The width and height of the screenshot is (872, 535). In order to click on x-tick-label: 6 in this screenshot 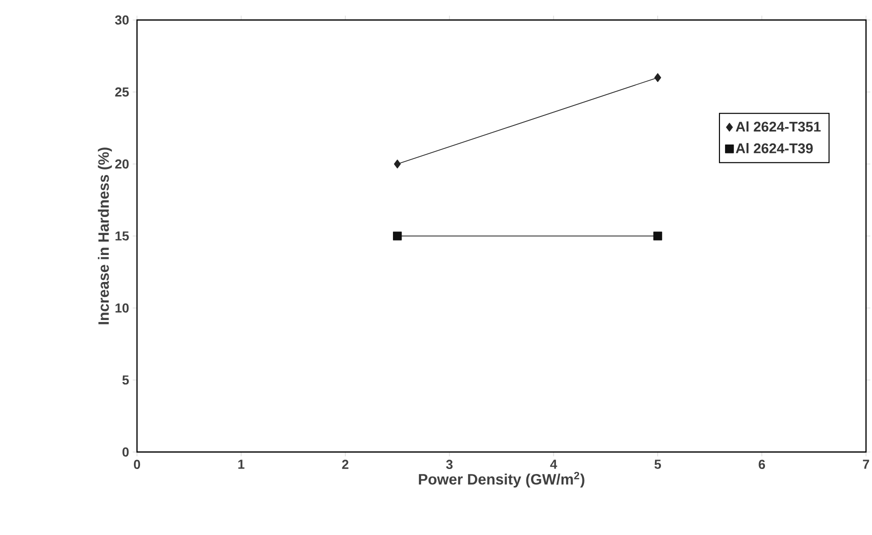, I will do `click(762, 465)`.